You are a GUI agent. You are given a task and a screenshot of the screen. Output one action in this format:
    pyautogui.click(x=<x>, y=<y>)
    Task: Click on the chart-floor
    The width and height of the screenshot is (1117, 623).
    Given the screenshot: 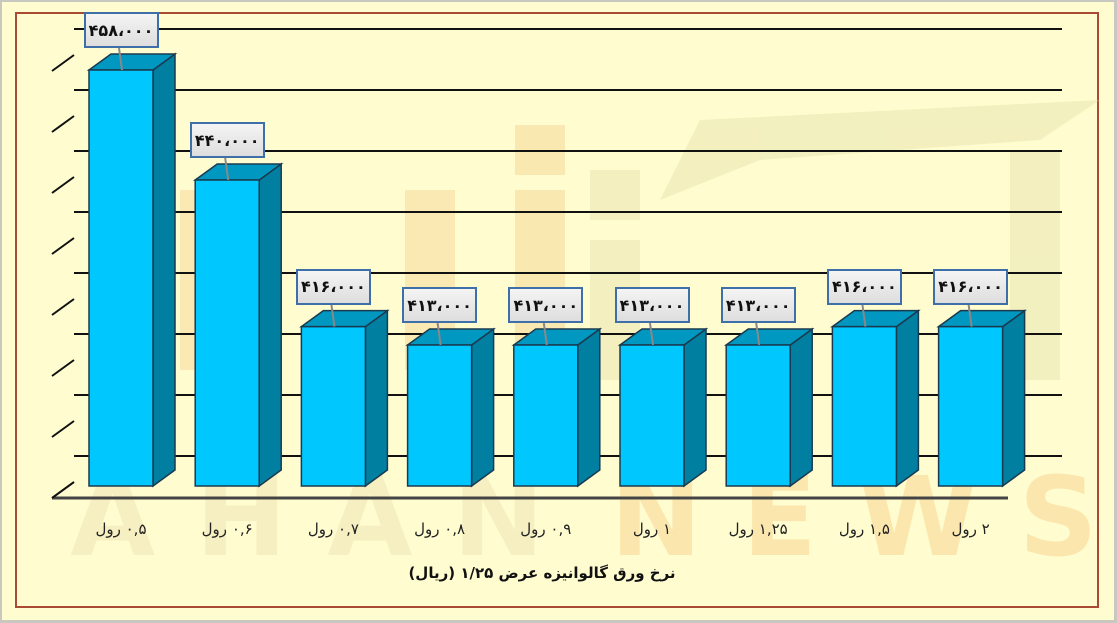 What is the action you would take?
    pyautogui.click(x=529, y=490)
    